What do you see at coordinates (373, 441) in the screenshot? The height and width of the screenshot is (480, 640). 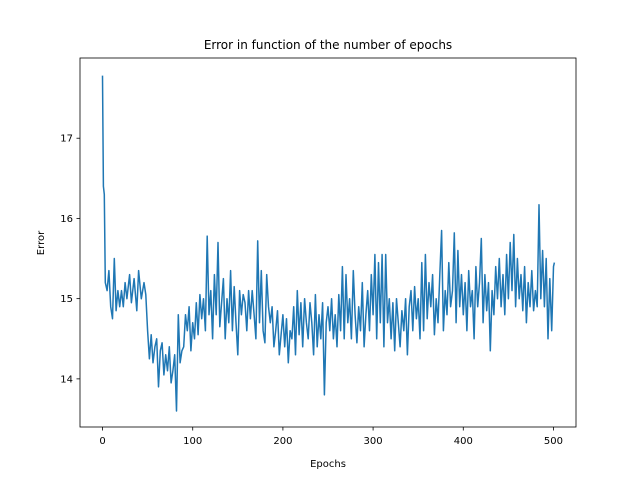 I see `x-tick-label: 300` at bounding box center [373, 441].